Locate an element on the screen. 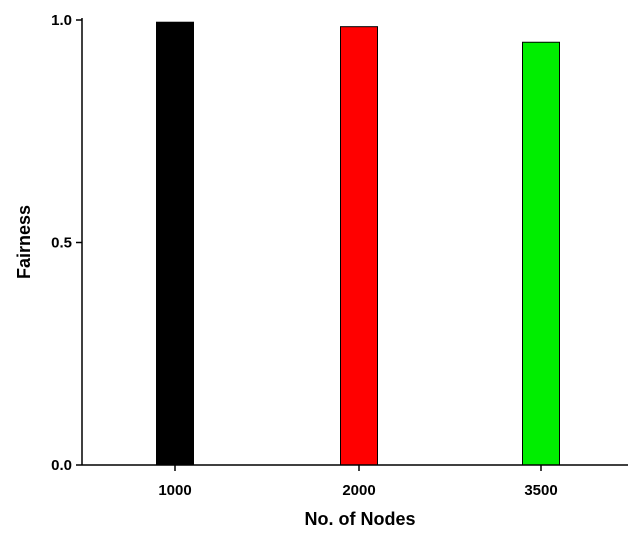 This screenshot has height=538, width=636. x-axis-title: No. of Nodes is located at coordinates (360, 519).